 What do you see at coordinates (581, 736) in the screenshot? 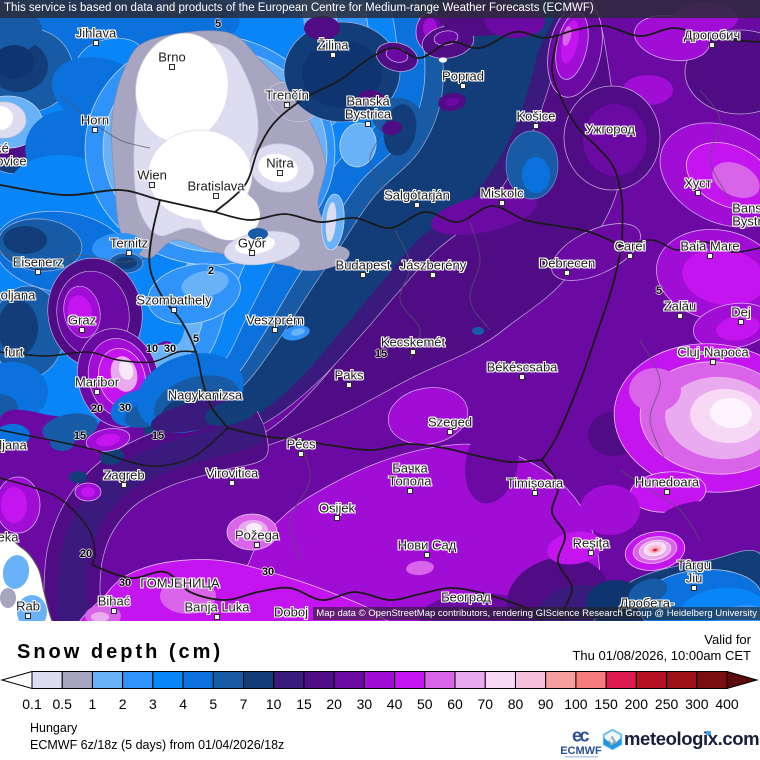
I see `svg-text: ec` at bounding box center [581, 736].